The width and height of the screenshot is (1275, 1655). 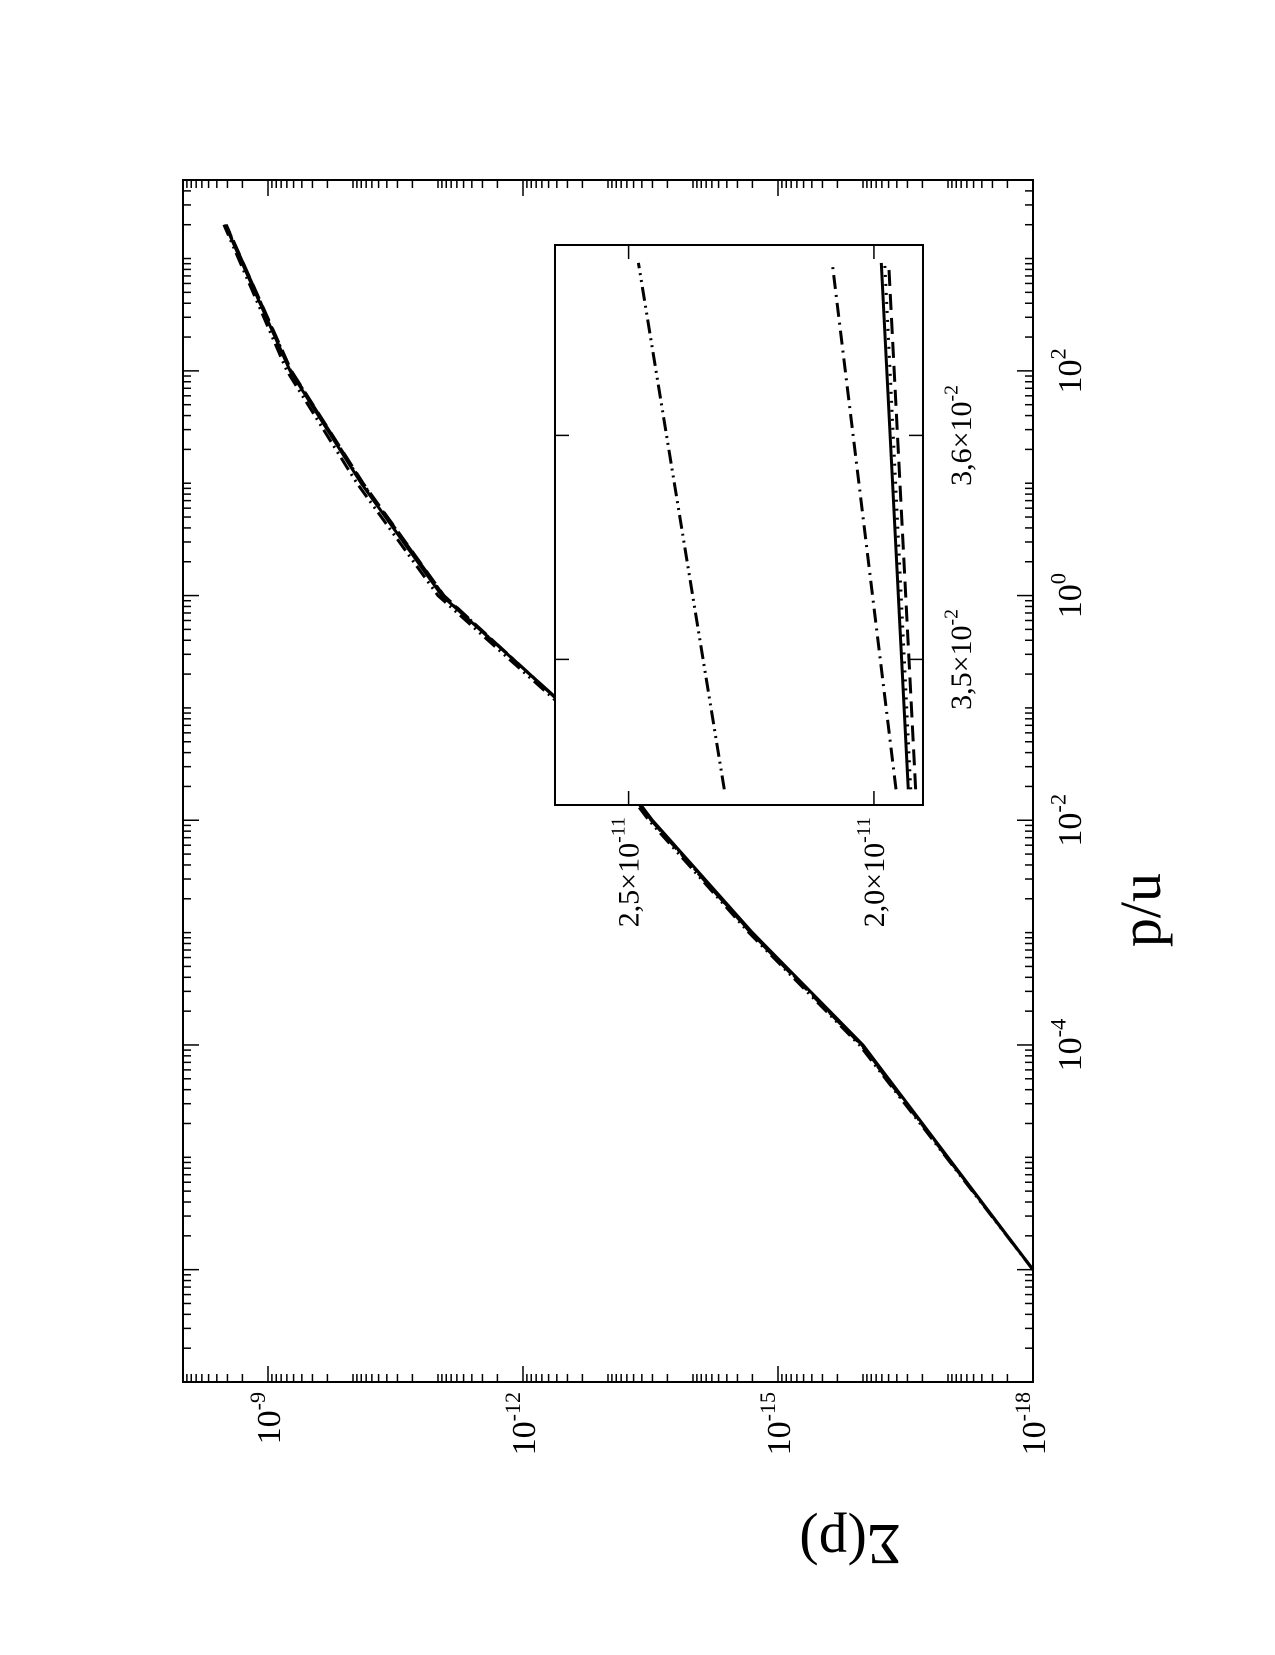 I want to click on x-tick-label: 10-4, so click(x=1067, y=1045).